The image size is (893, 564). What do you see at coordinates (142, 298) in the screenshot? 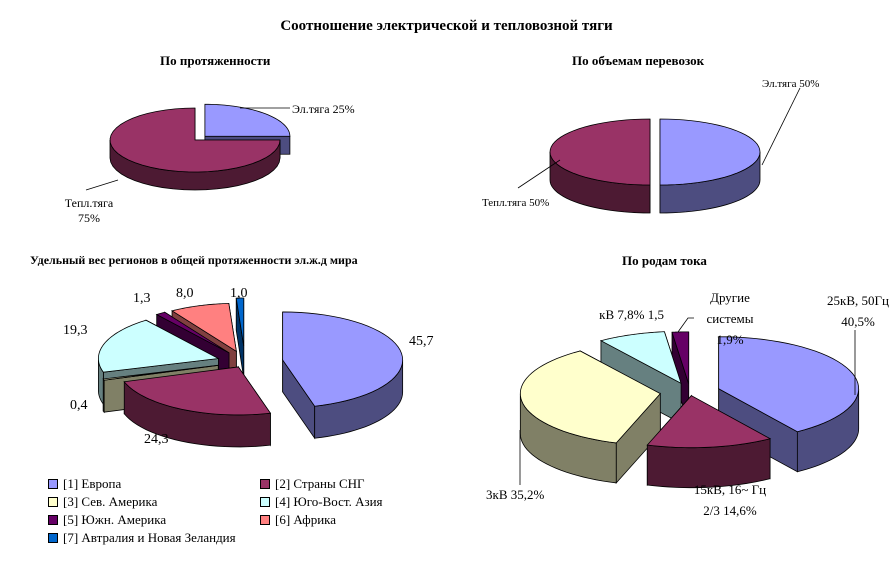
I see `label-samerica: 1,3` at bounding box center [142, 298].